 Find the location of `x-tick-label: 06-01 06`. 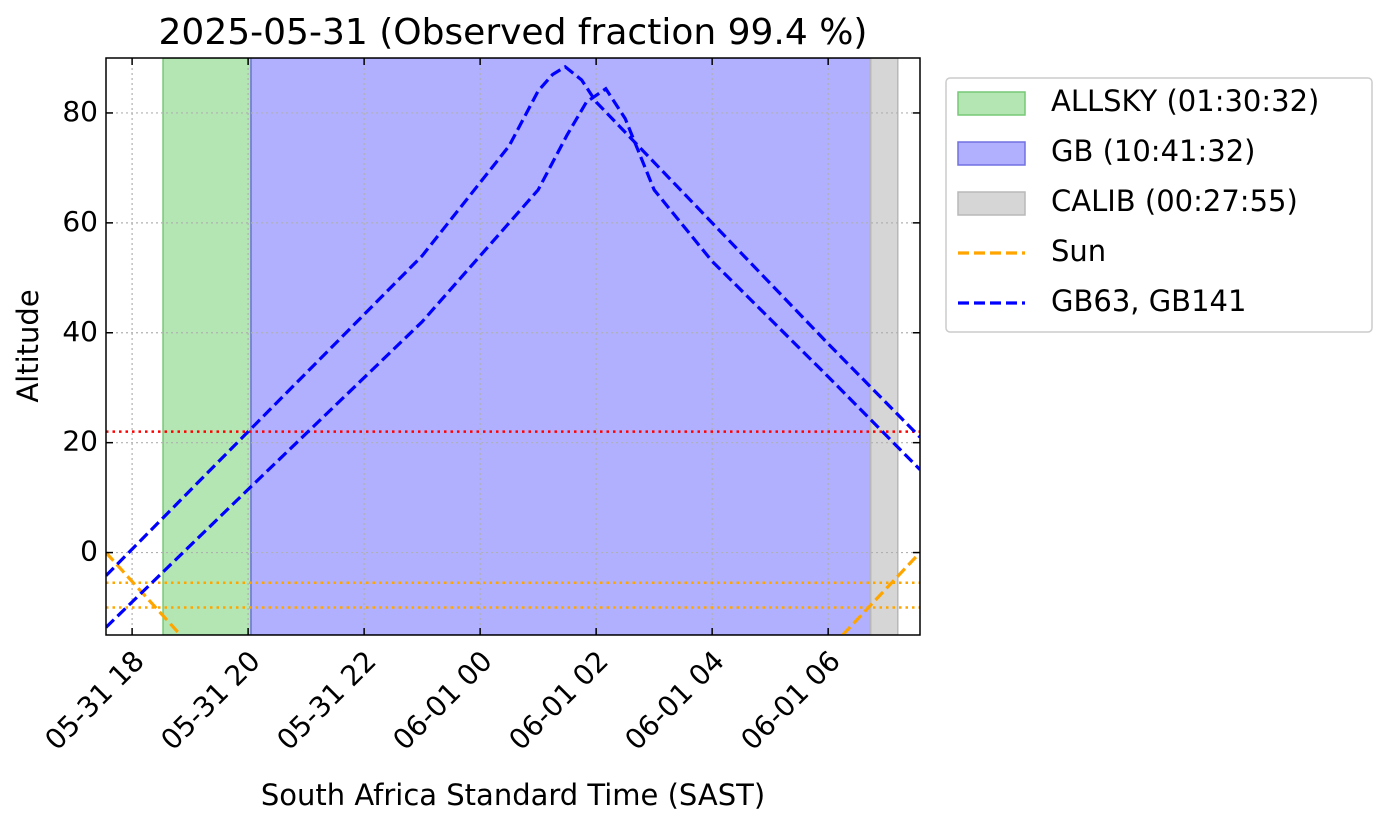

x-tick-label: 06-01 06 is located at coordinates (790, 700).